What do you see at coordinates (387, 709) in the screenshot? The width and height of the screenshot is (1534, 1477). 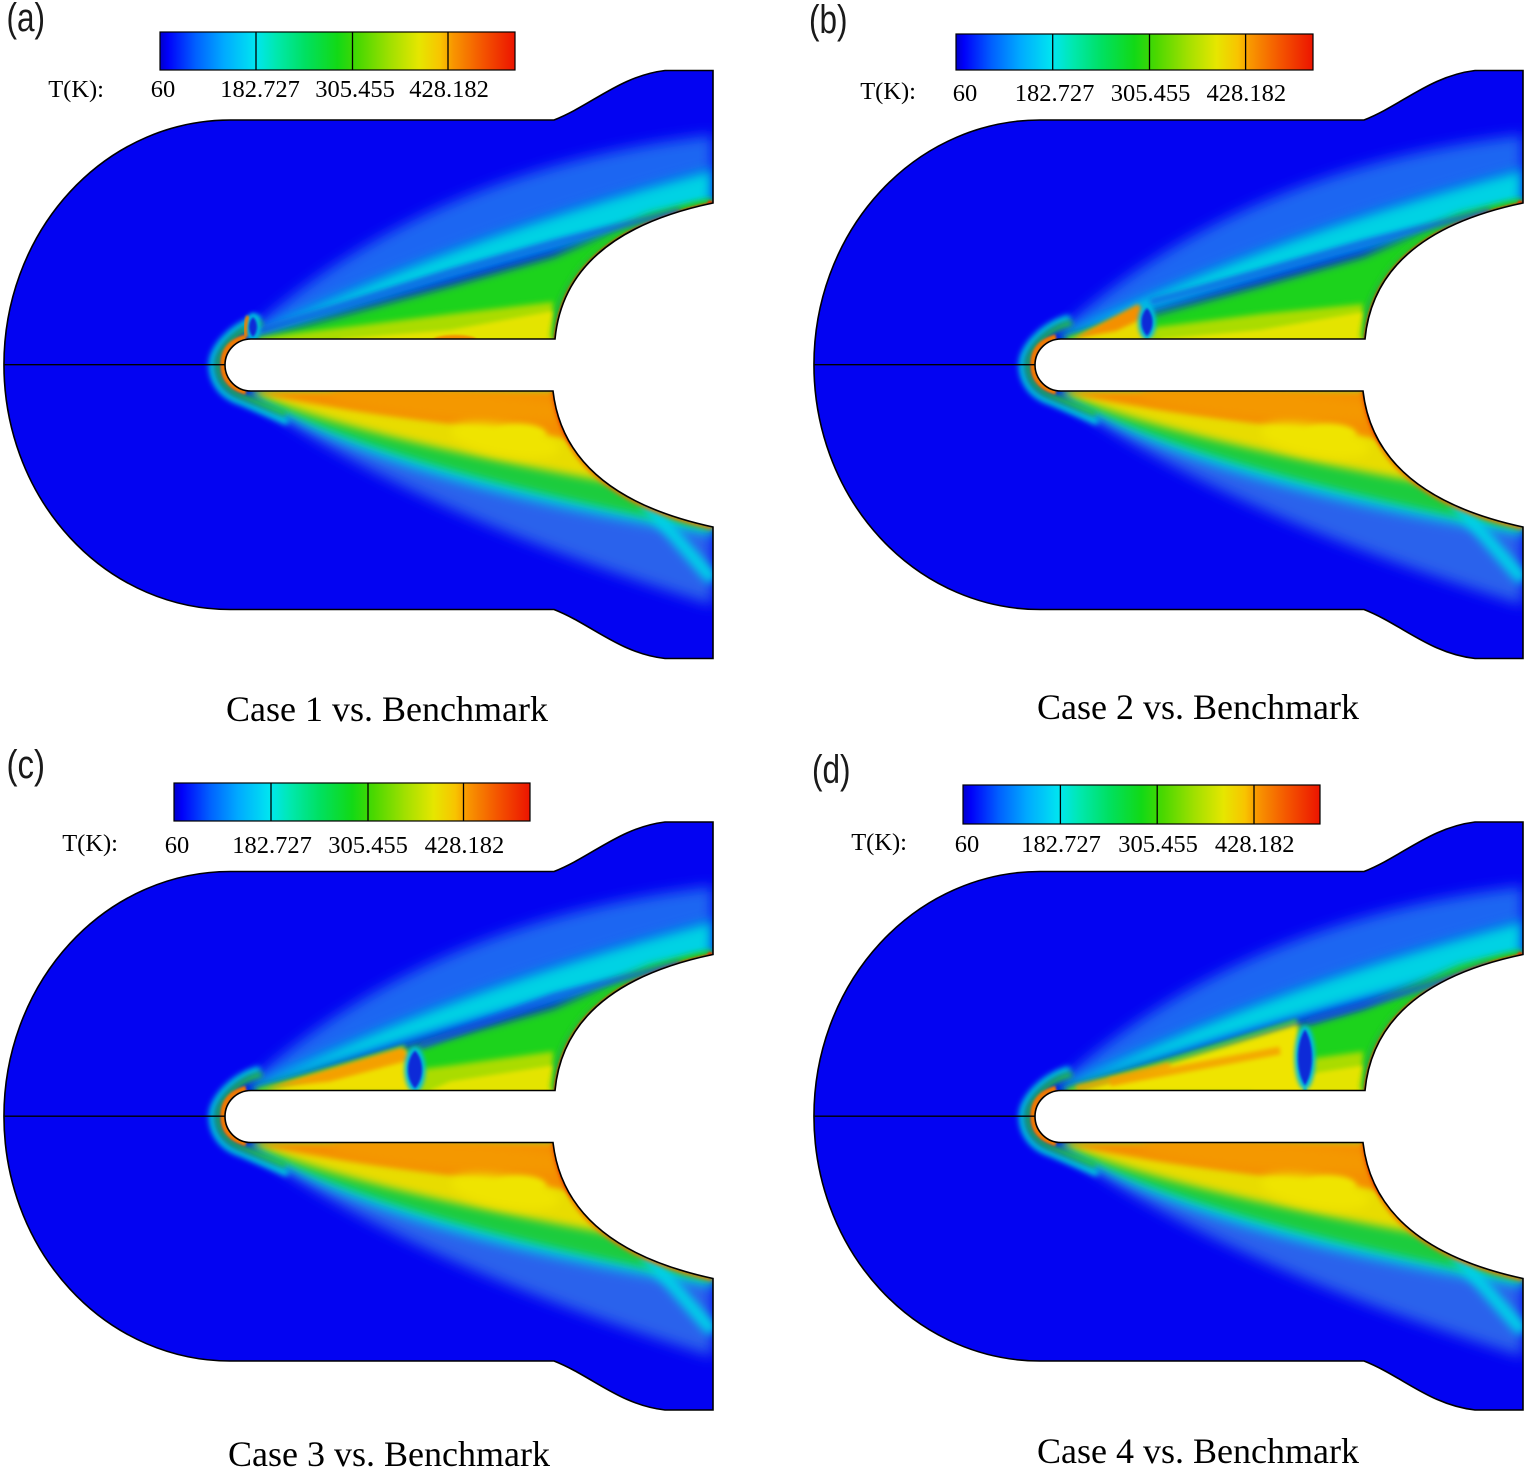 I see `svg-text: Case 1 vs. Benchmark` at bounding box center [387, 709].